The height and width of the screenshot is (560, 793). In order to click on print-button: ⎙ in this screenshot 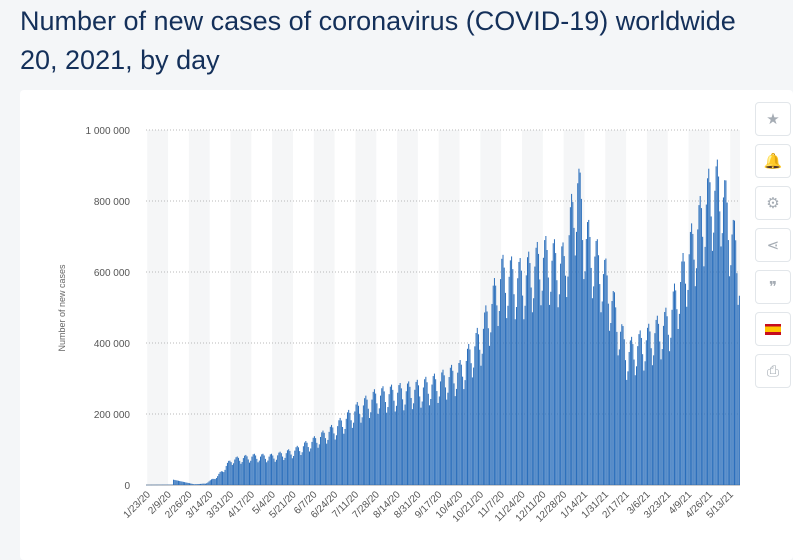, I will do `click(773, 371)`.